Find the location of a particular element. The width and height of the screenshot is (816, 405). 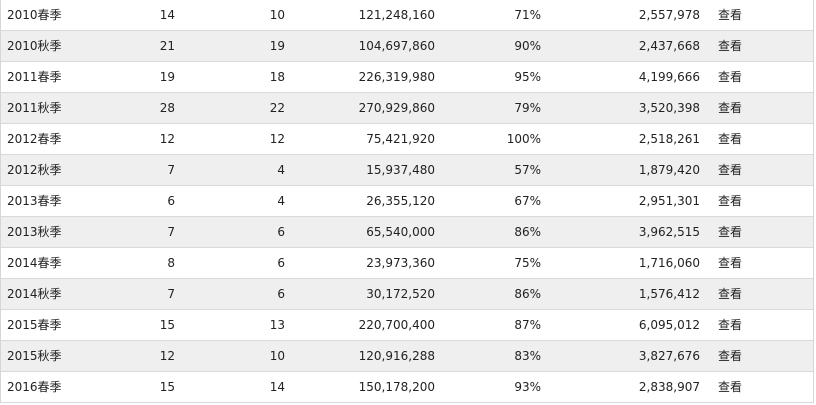

season-cell: 2013秋季 is located at coordinates (34, 232).